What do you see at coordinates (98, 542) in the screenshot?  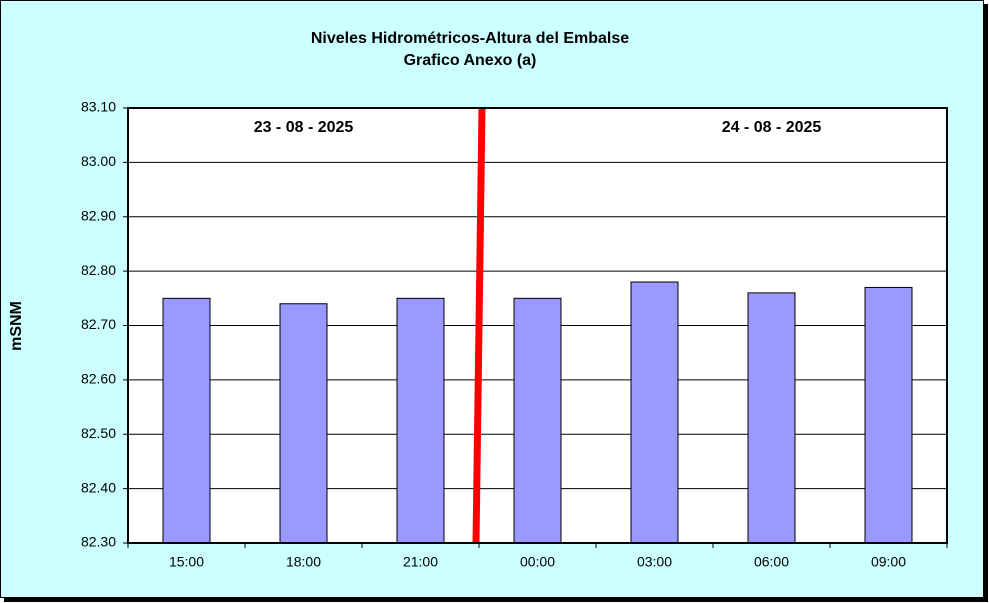 I see `y-tick-label: 82.30` at bounding box center [98, 542].